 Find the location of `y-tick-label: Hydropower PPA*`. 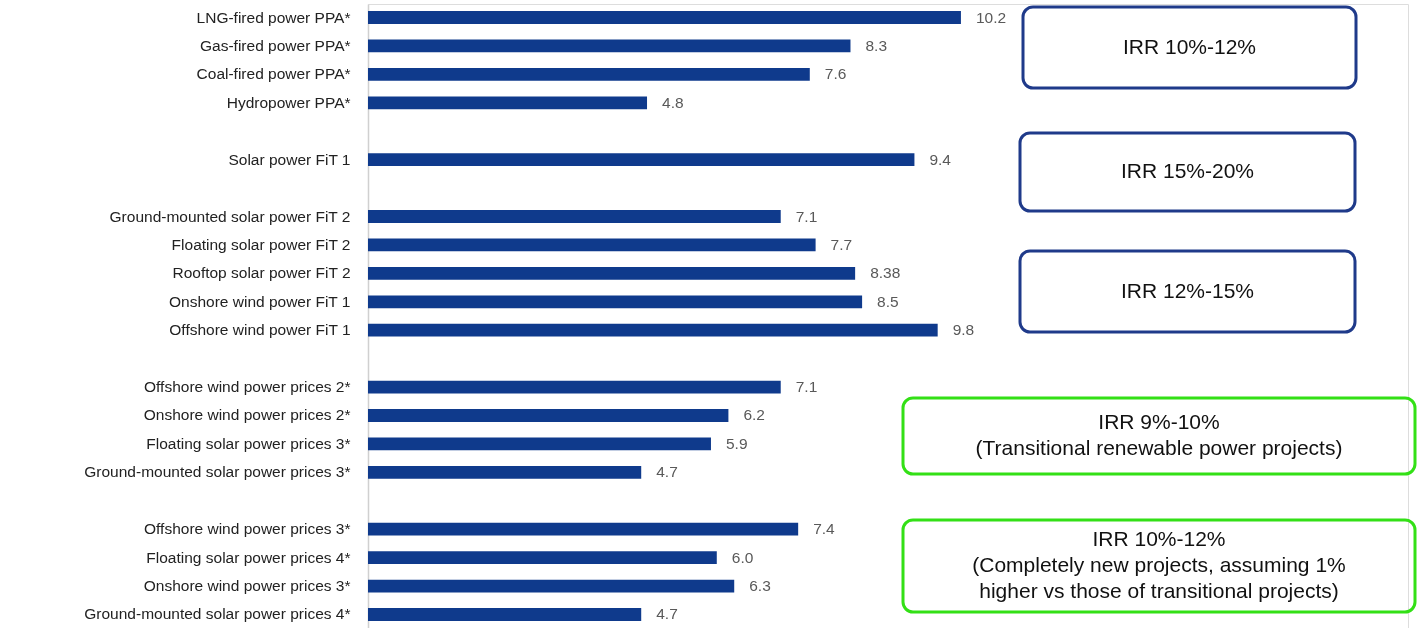

y-tick-label: Hydropower PPA* is located at coordinates (288, 102).